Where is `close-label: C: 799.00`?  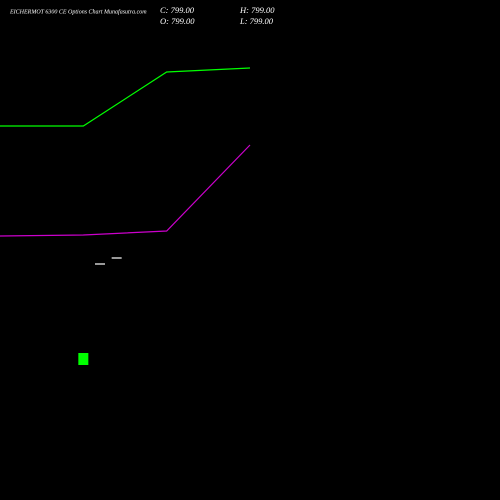
close-label: C: 799.00 is located at coordinates (177, 10).